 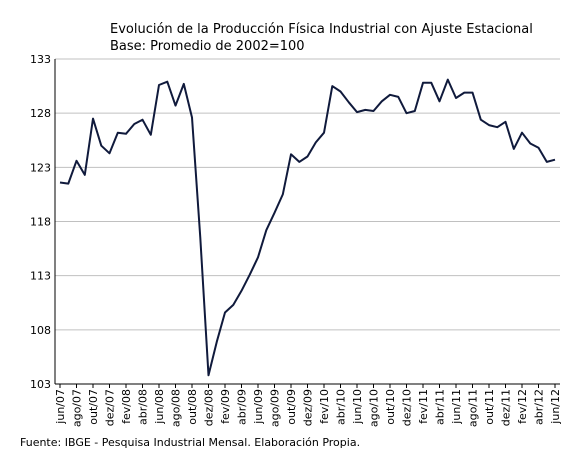 I want to click on y-tick-label: 118, so click(x=40, y=222).